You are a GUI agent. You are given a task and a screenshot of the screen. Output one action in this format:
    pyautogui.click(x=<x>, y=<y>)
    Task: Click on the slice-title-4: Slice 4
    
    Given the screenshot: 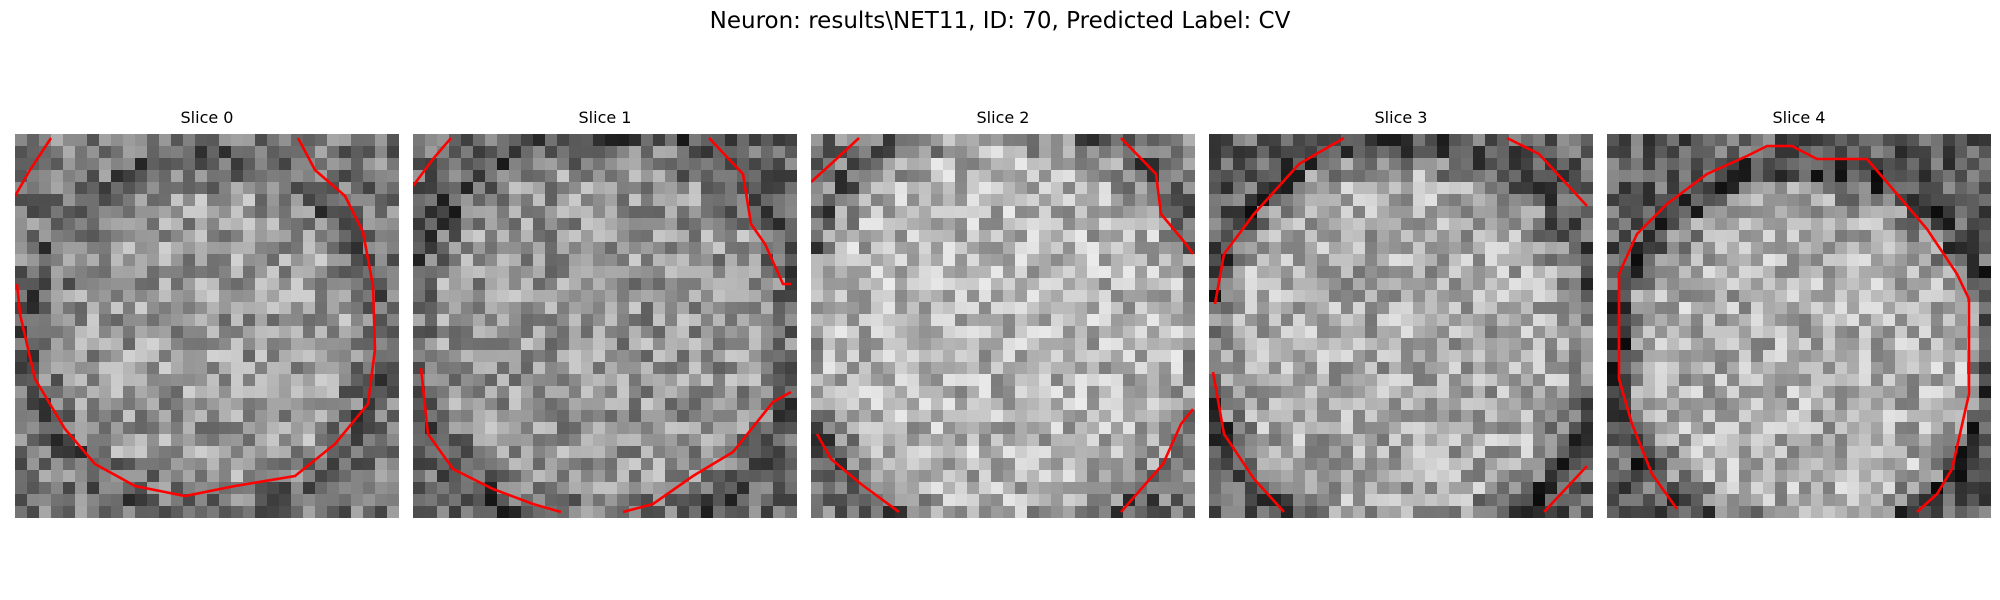 What is the action you would take?
    pyautogui.click(x=1799, y=117)
    